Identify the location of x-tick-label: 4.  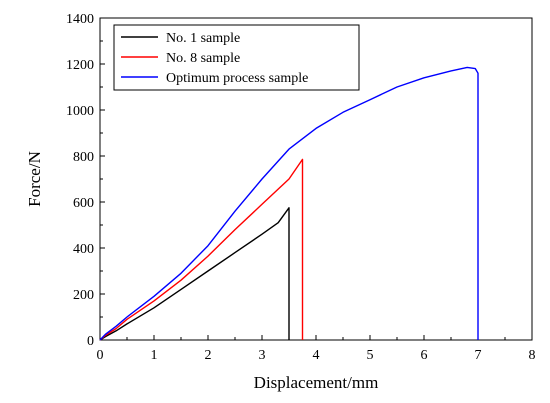
(316, 355).